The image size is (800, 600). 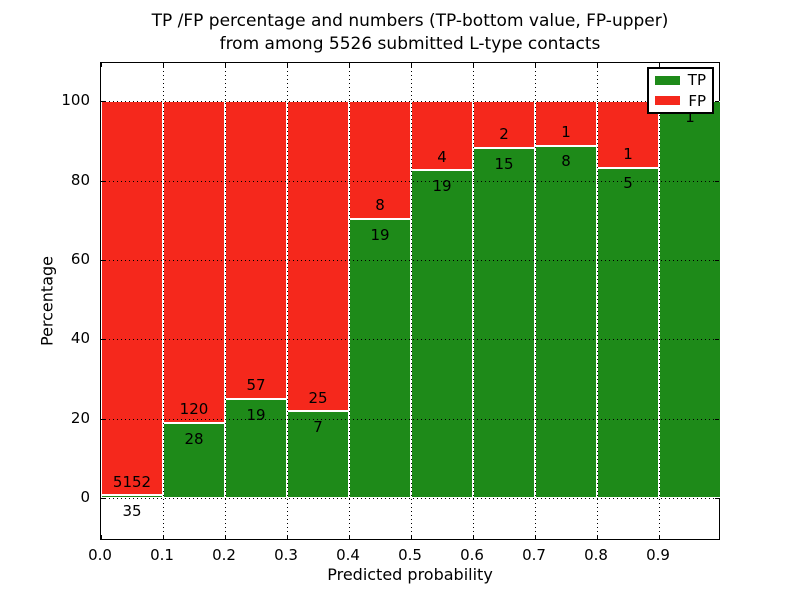 What do you see at coordinates (668, 101) in the screenshot?
I see `fp-legend-swatch-icon` at bounding box center [668, 101].